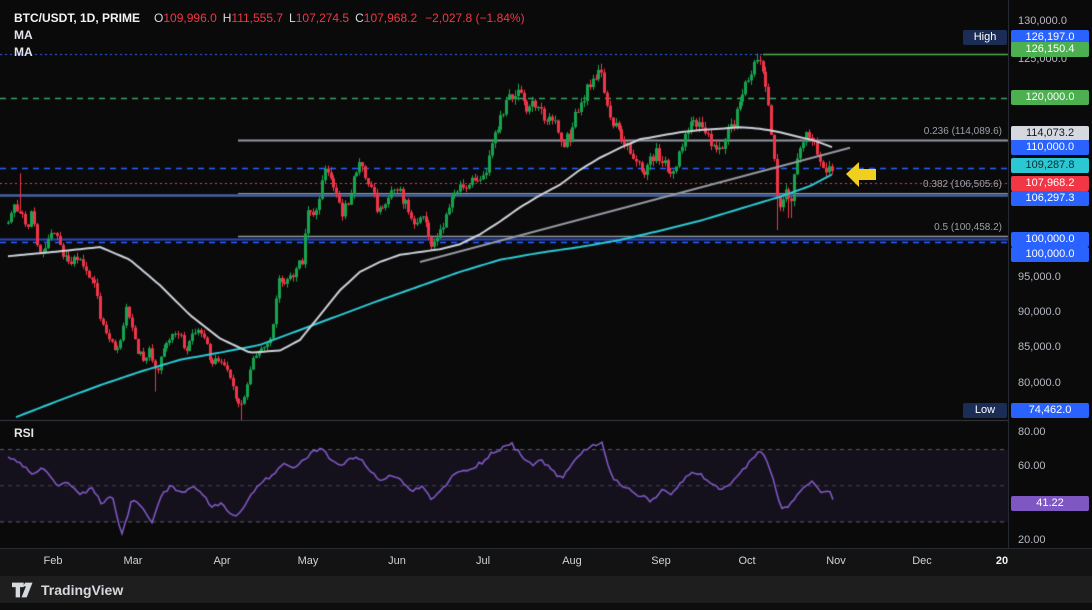 The image size is (1092, 610). Describe the element at coordinates (985, 410) in the screenshot. I see `low-tag: Low` at that location.